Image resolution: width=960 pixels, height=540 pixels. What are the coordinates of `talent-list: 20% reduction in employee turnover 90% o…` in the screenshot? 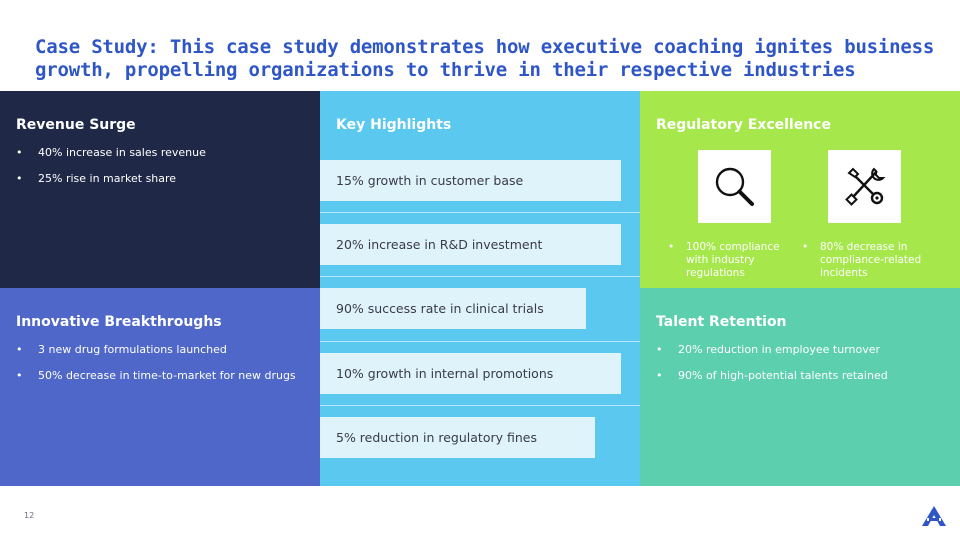 It's located at (772, 369).